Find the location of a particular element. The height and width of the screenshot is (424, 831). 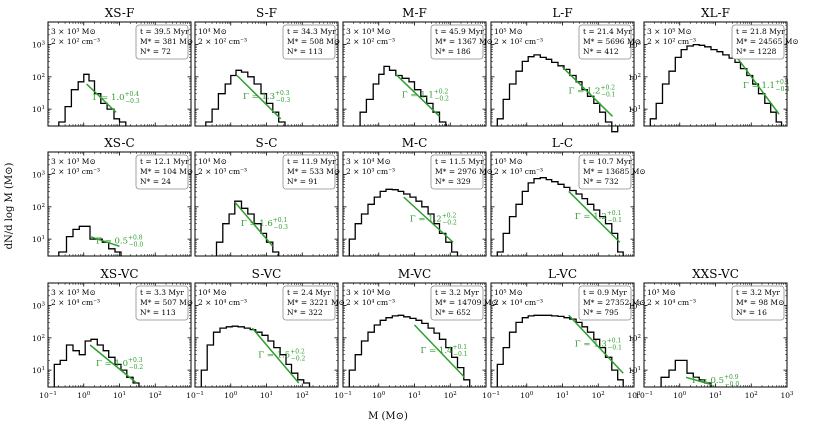

panel-title: S-VC is located at coordinates (267, 274).